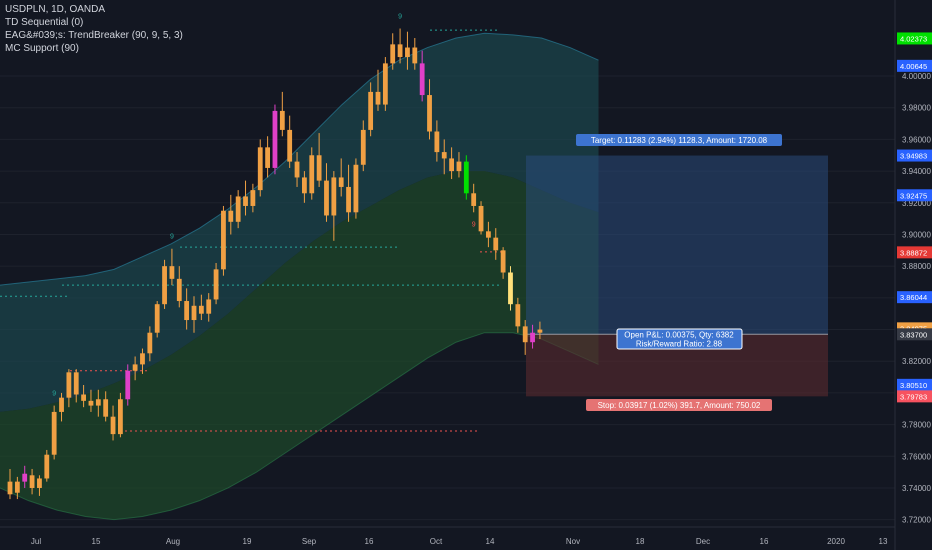  What do you see at coordinates (916, 488) in the screenshot?
I see `price-tick-label: 3.74000` at bounding box center [916, 488].